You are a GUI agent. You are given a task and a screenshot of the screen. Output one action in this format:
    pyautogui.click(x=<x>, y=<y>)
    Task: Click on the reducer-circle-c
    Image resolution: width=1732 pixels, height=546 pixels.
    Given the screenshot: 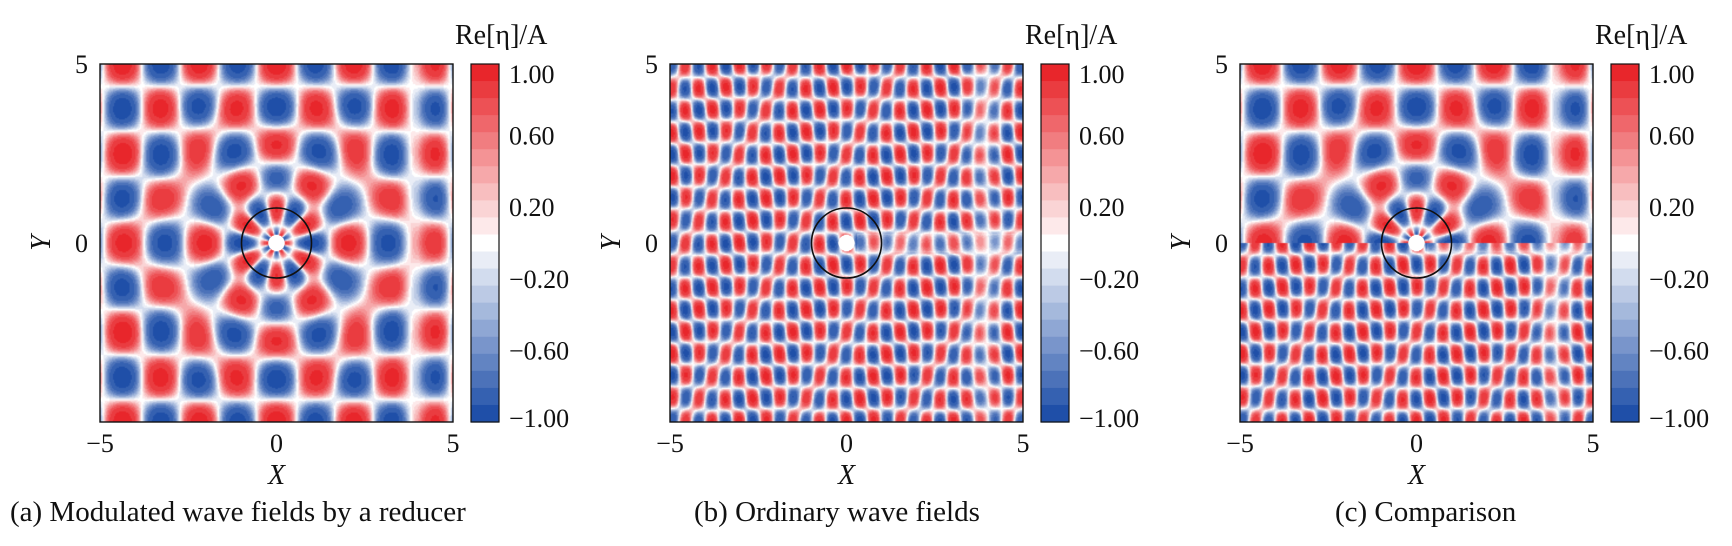 What is the action you would take?
    pyautogui.click(x=1416, y=243)
    